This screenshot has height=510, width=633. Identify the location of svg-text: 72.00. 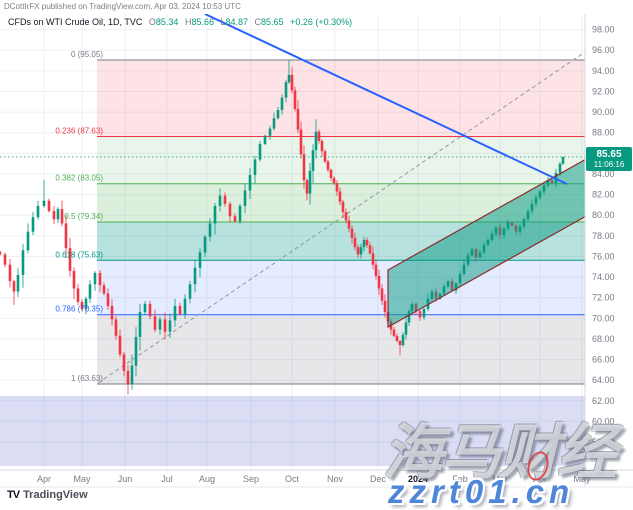
(603, 298).